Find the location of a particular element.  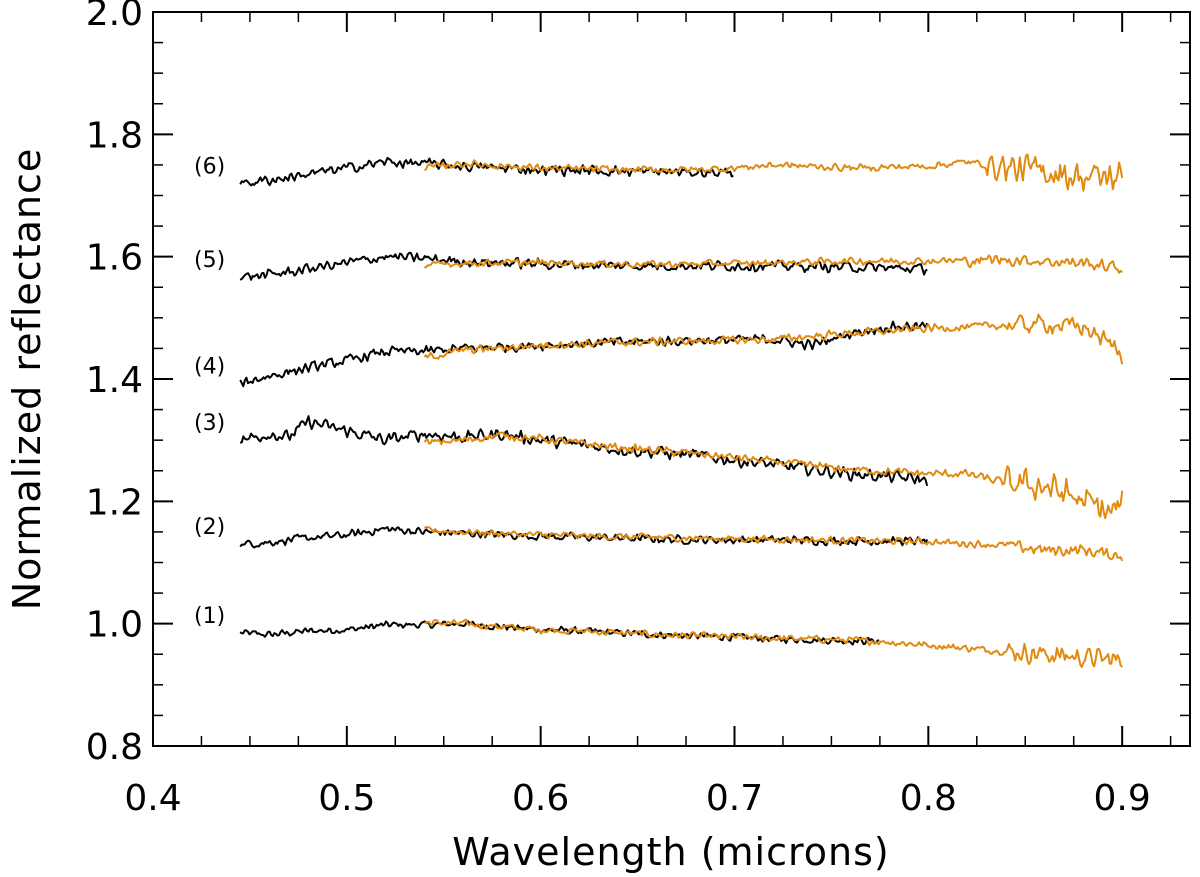

series-label: (4) is located at coordinates (209, 366).